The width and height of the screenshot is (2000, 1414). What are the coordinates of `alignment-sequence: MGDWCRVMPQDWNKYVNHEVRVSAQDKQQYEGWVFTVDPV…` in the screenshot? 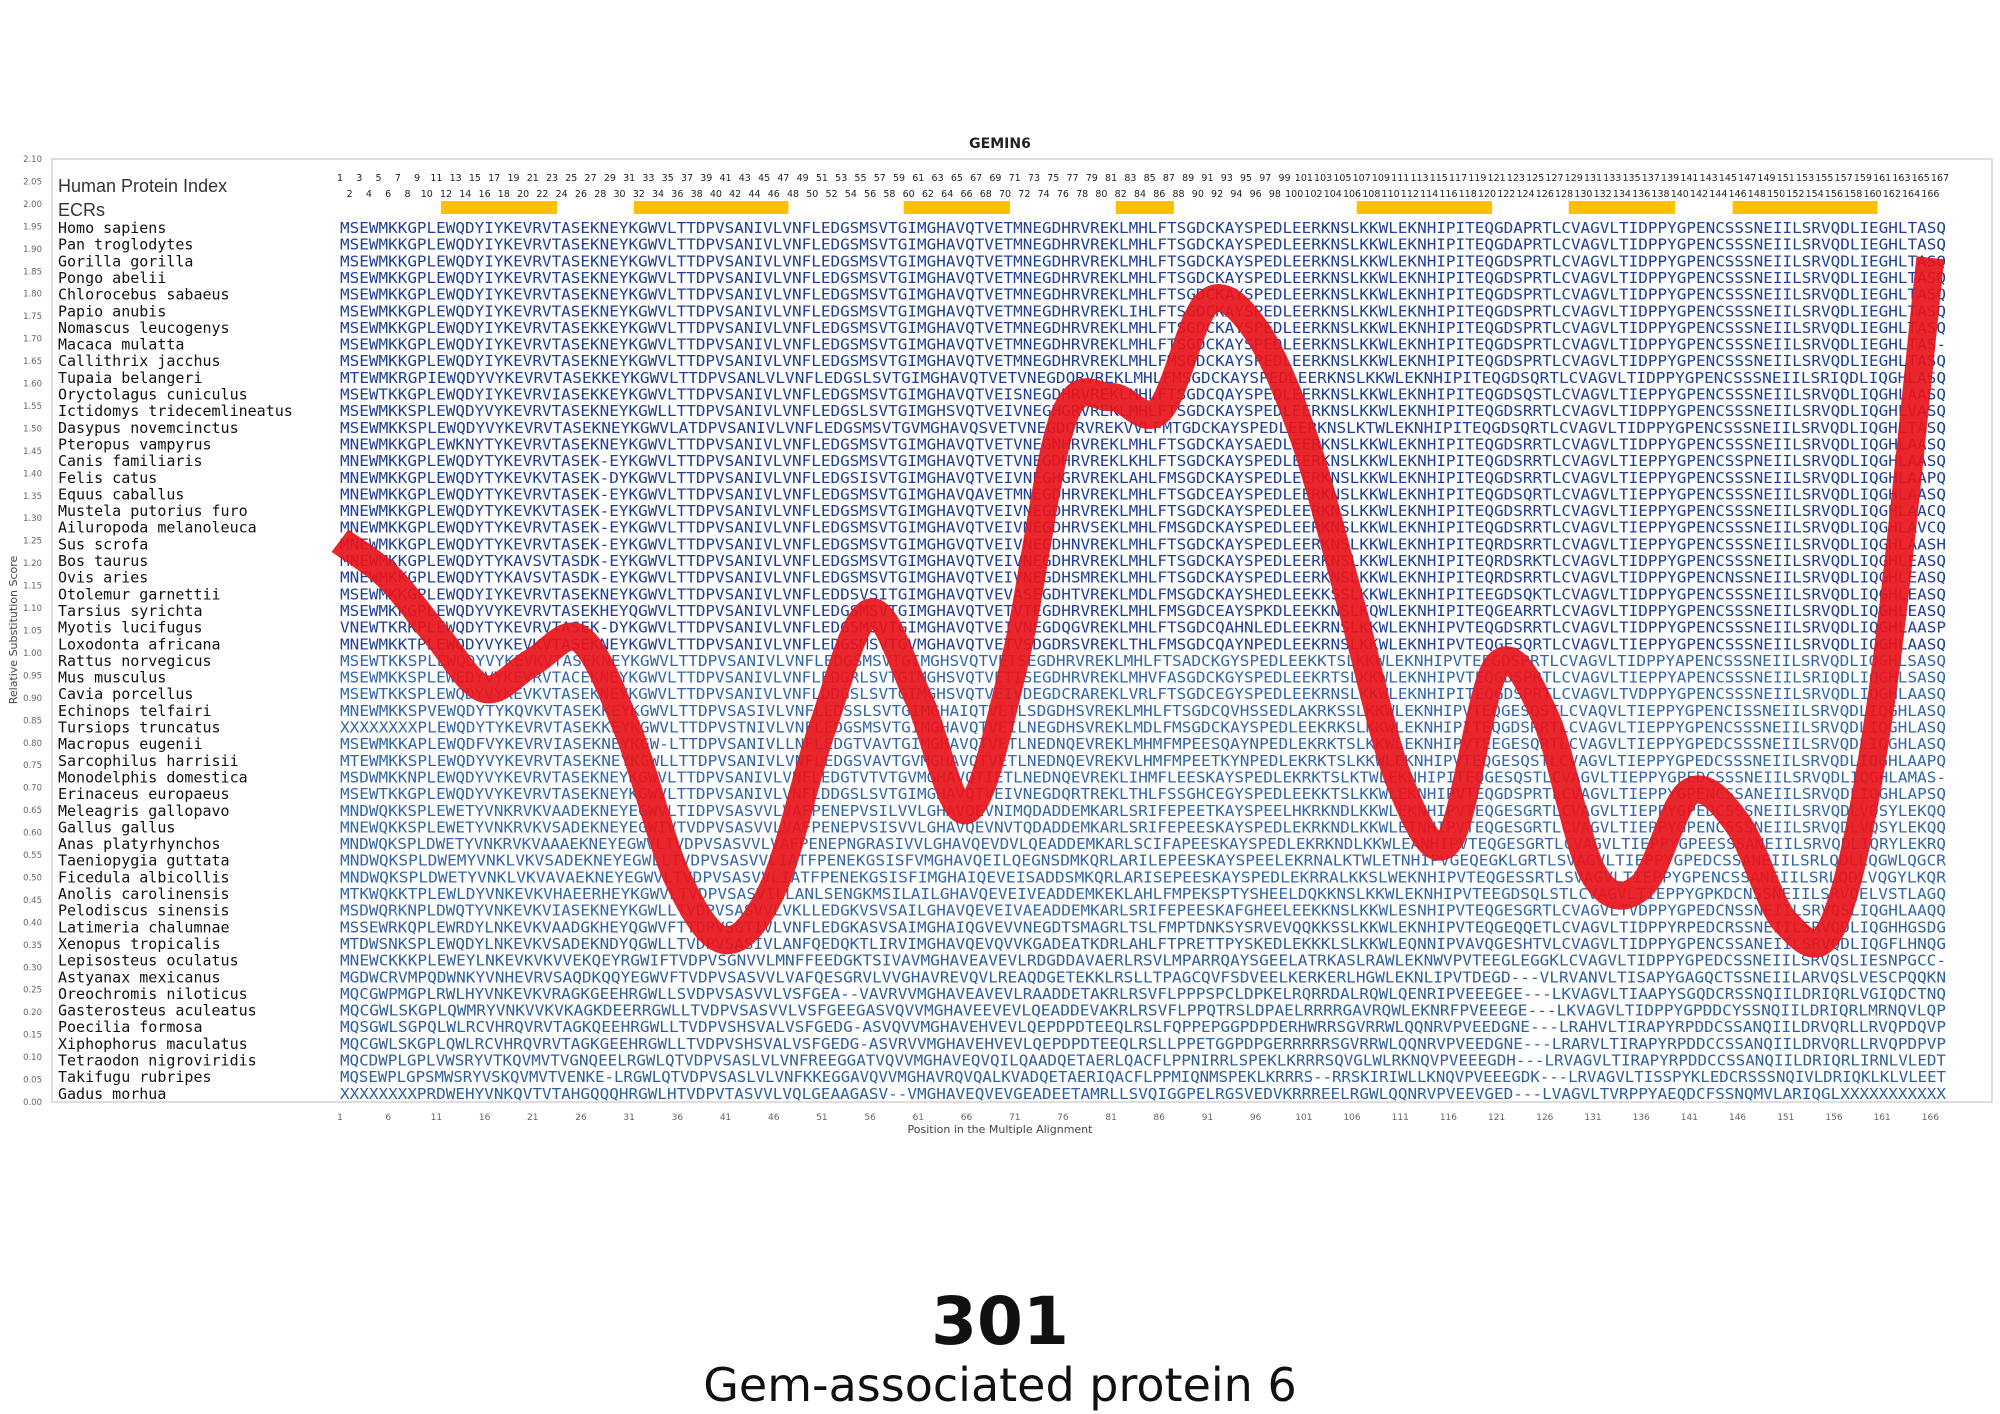 It's located at (1143, 977).